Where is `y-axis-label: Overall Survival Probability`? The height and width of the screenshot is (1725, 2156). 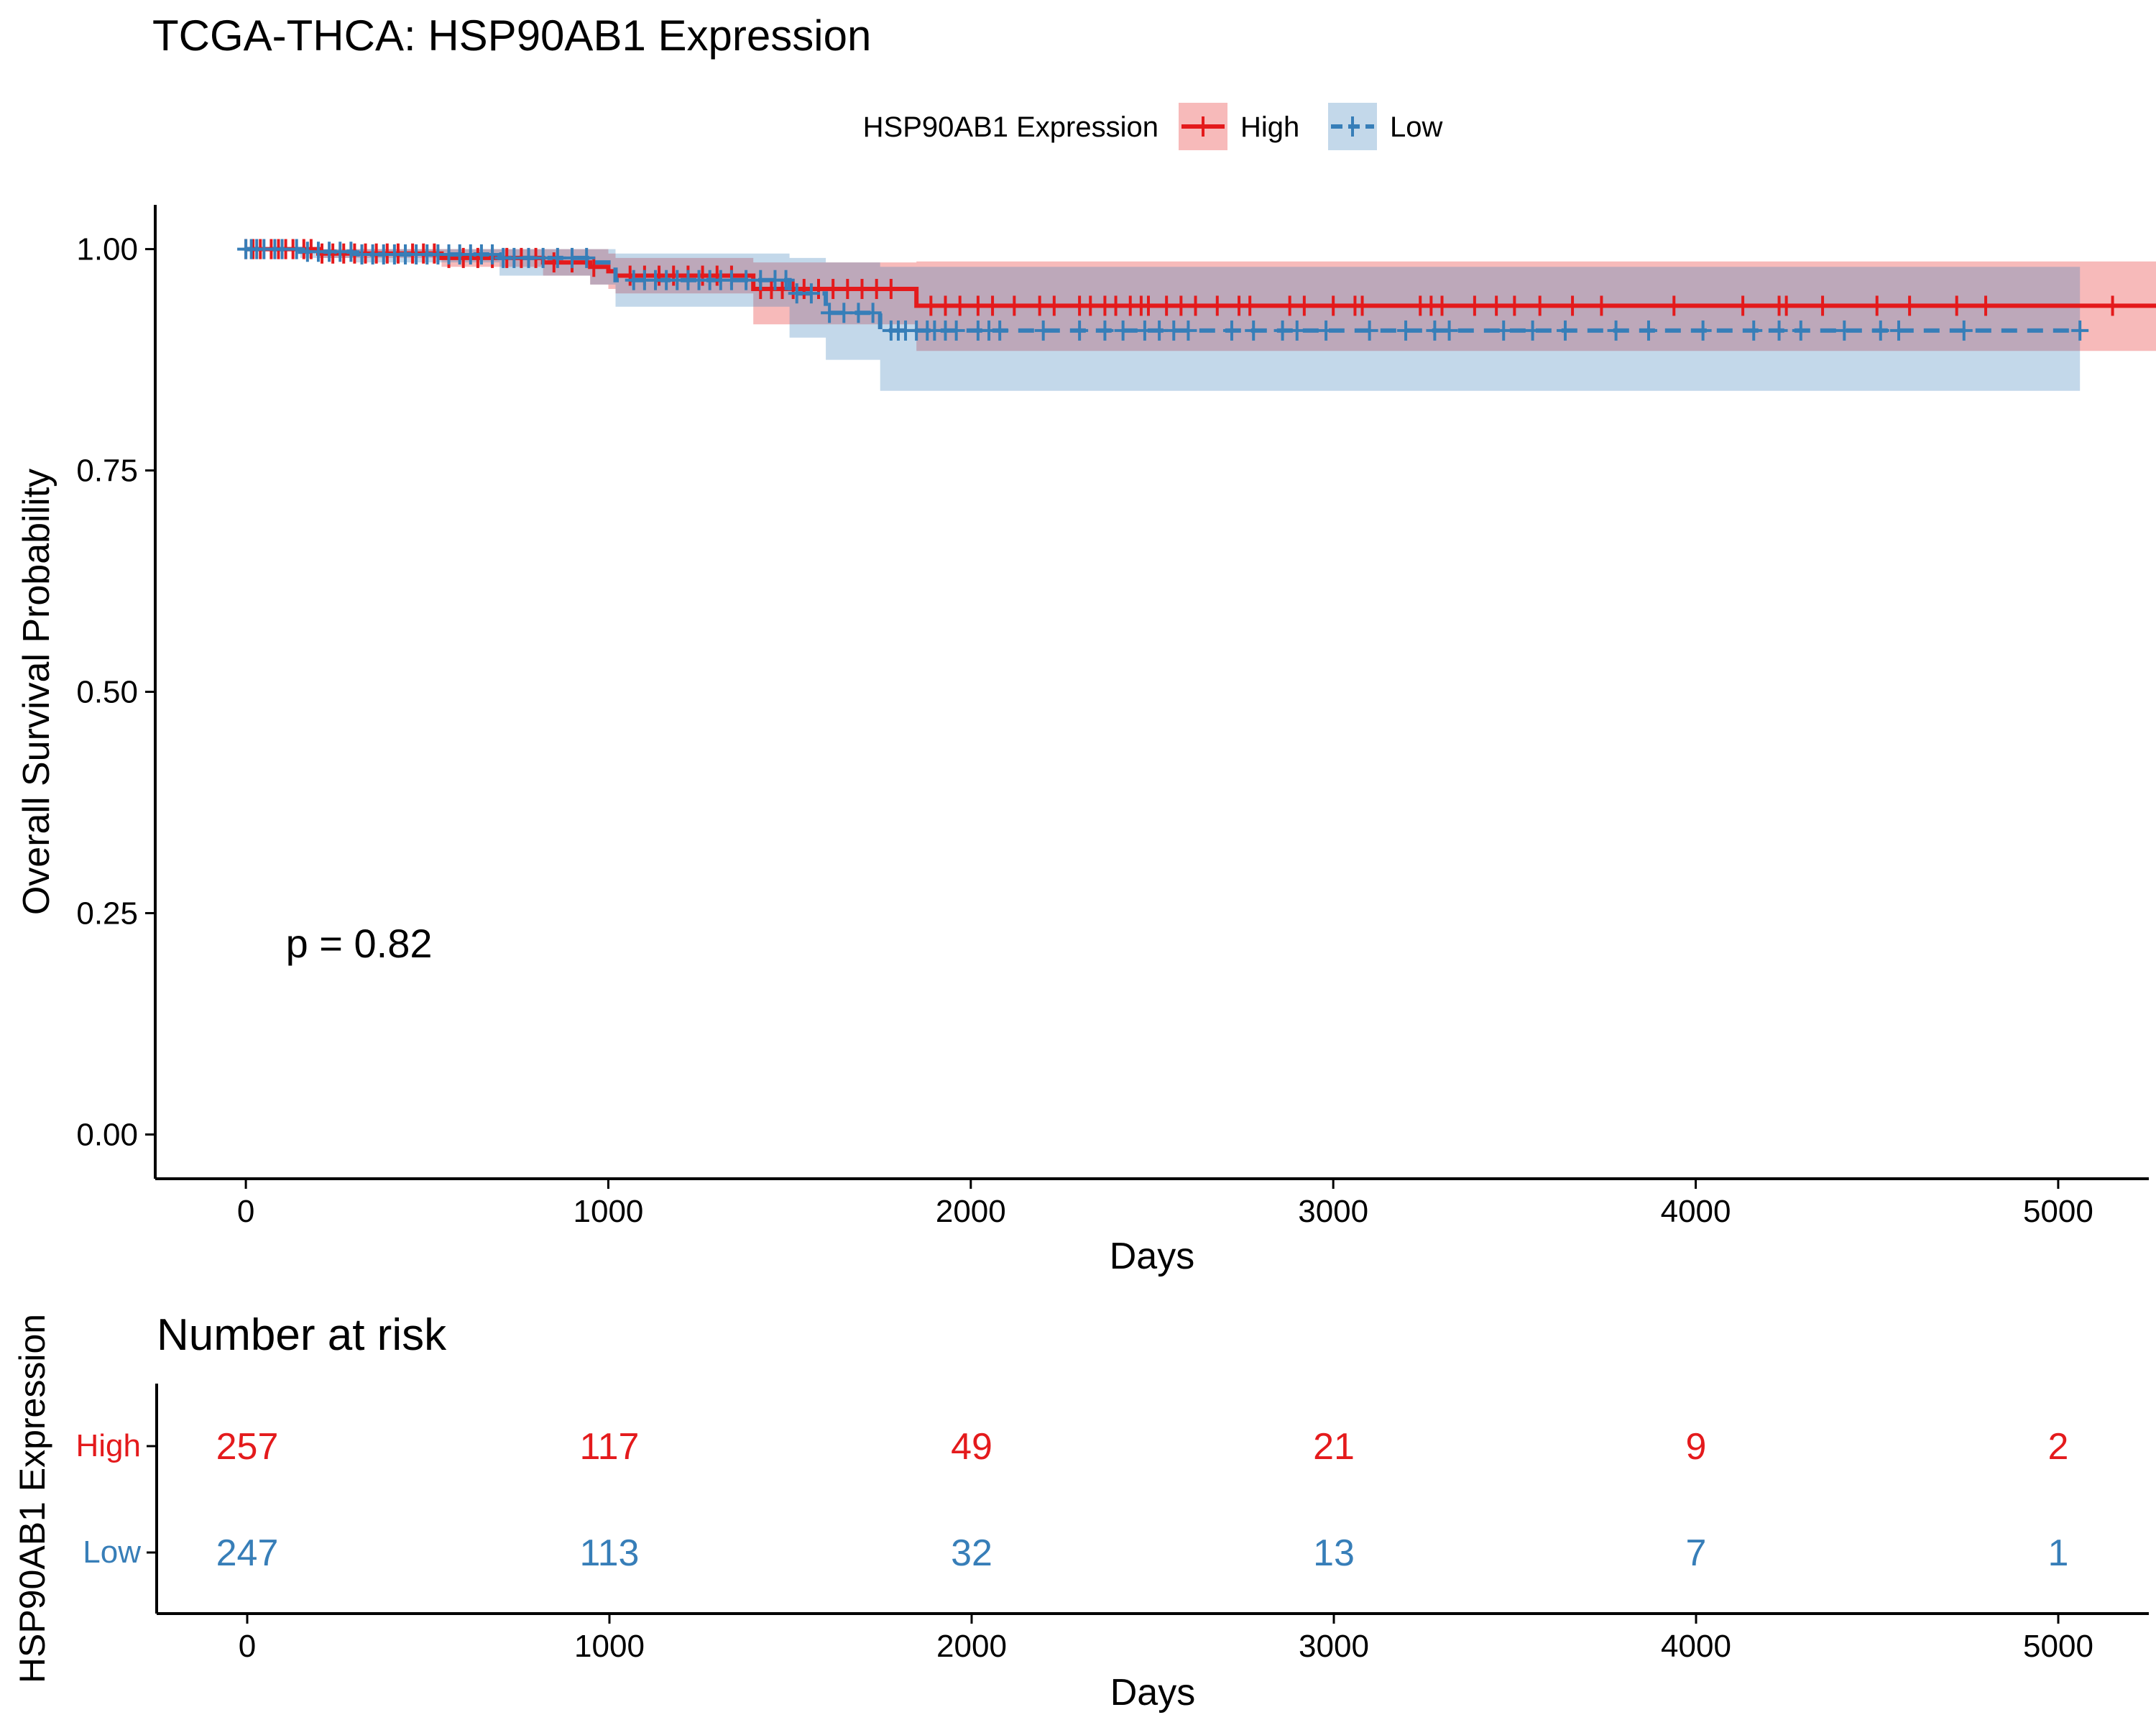 y-axis-label: Overall Survival Probability is located at coordinates (36, 692).